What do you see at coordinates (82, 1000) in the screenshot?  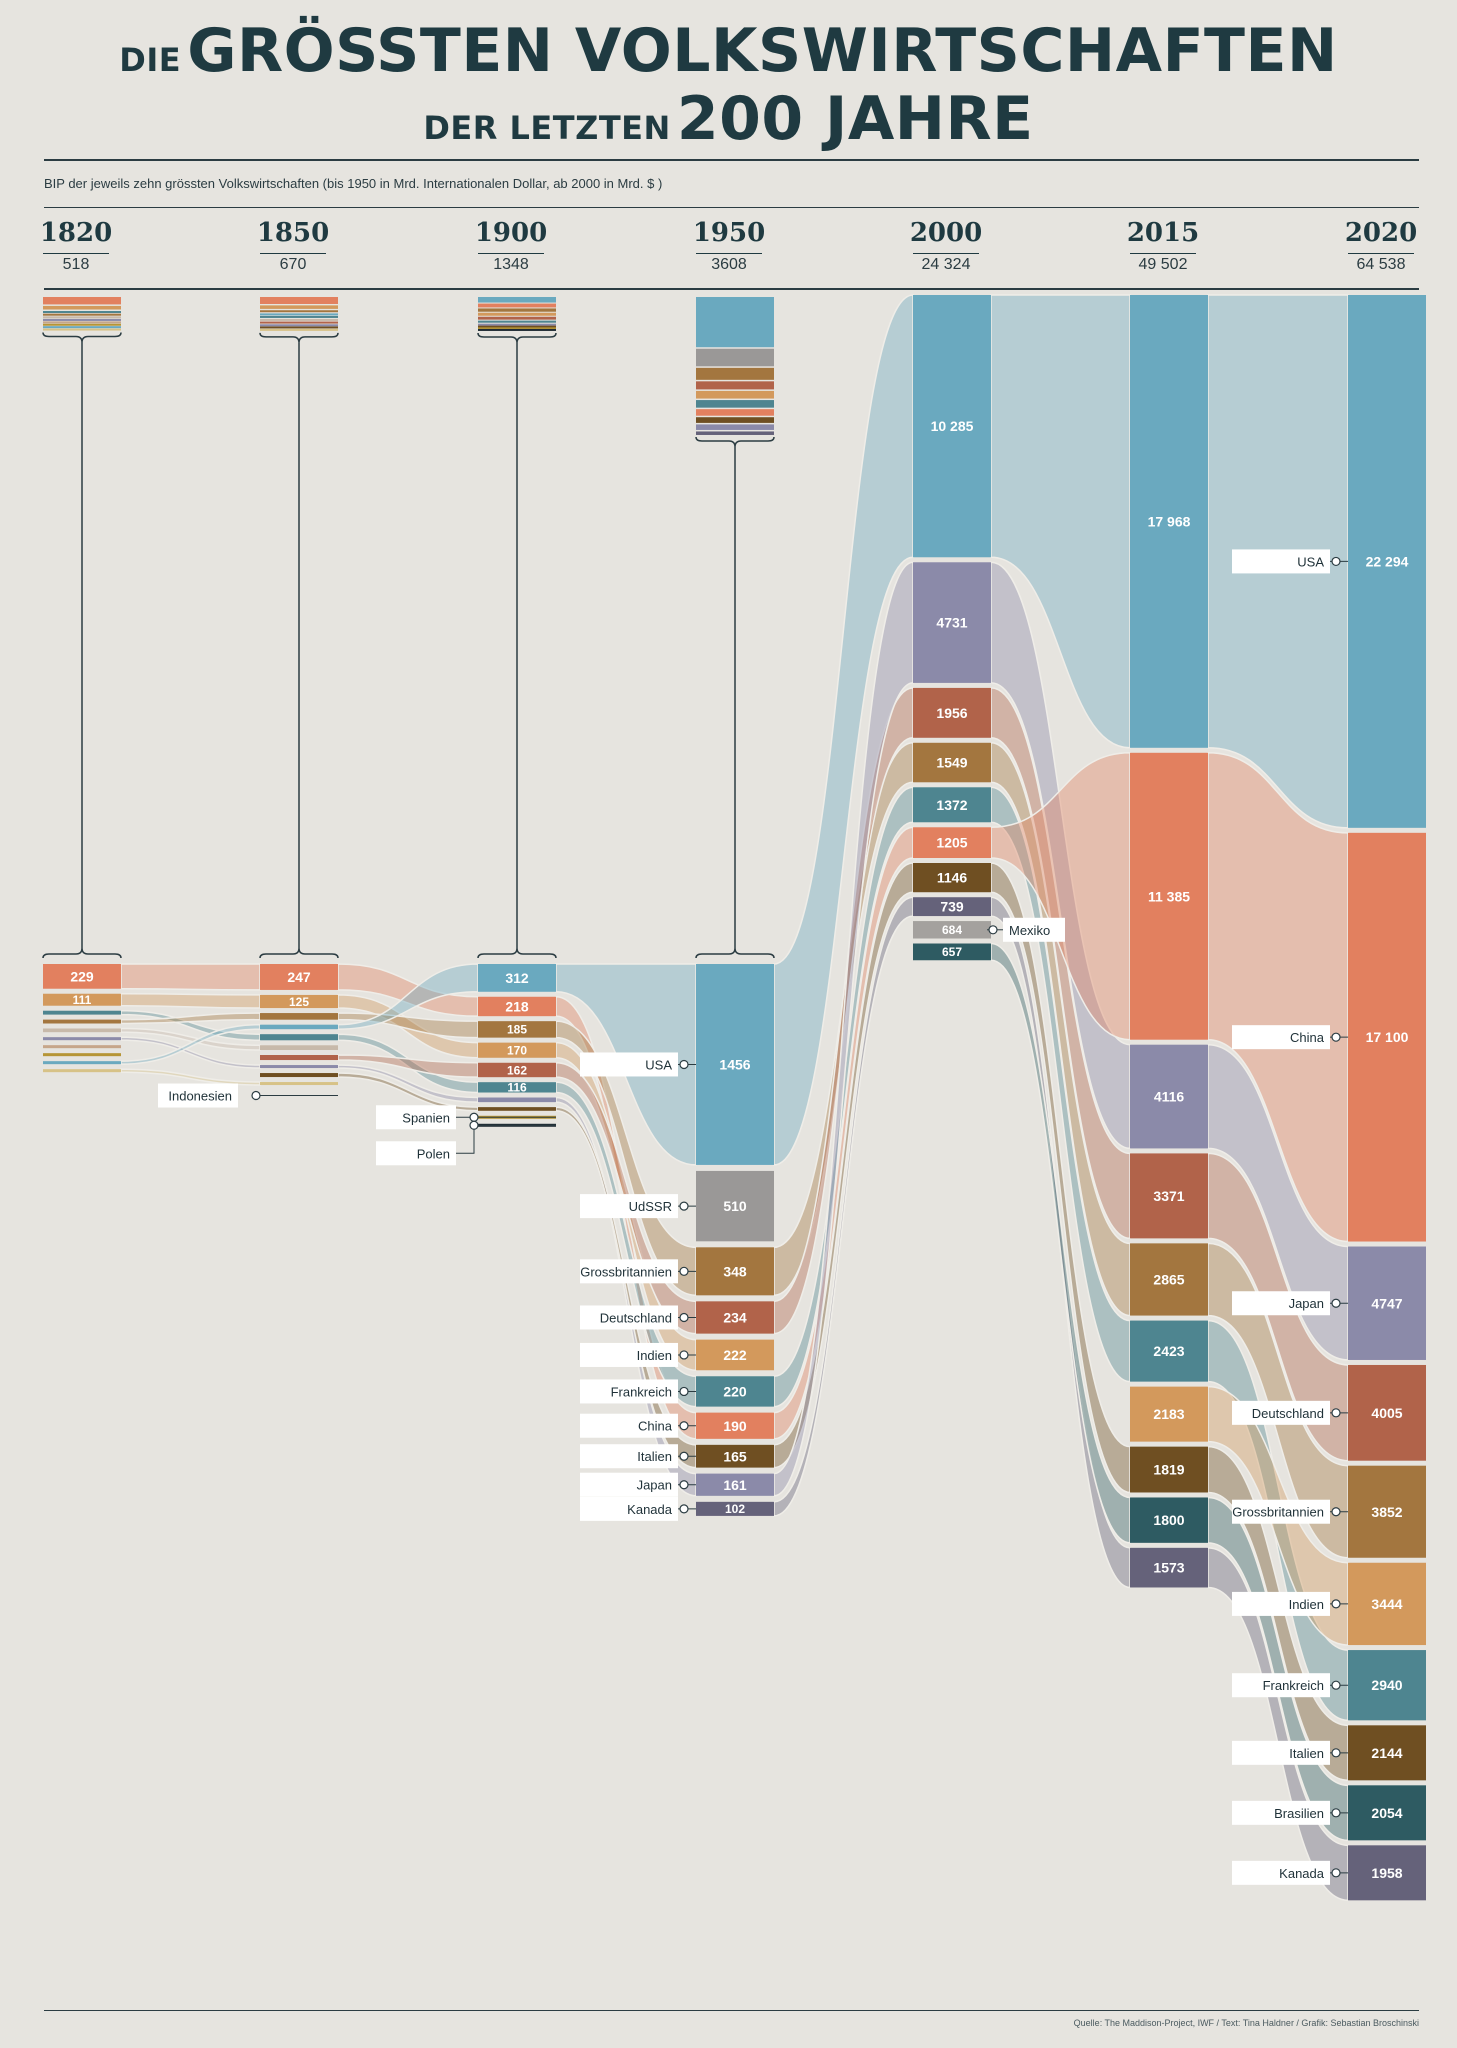 I see `value-label-1820-indien: 111` at bounding box center [82, 1000].